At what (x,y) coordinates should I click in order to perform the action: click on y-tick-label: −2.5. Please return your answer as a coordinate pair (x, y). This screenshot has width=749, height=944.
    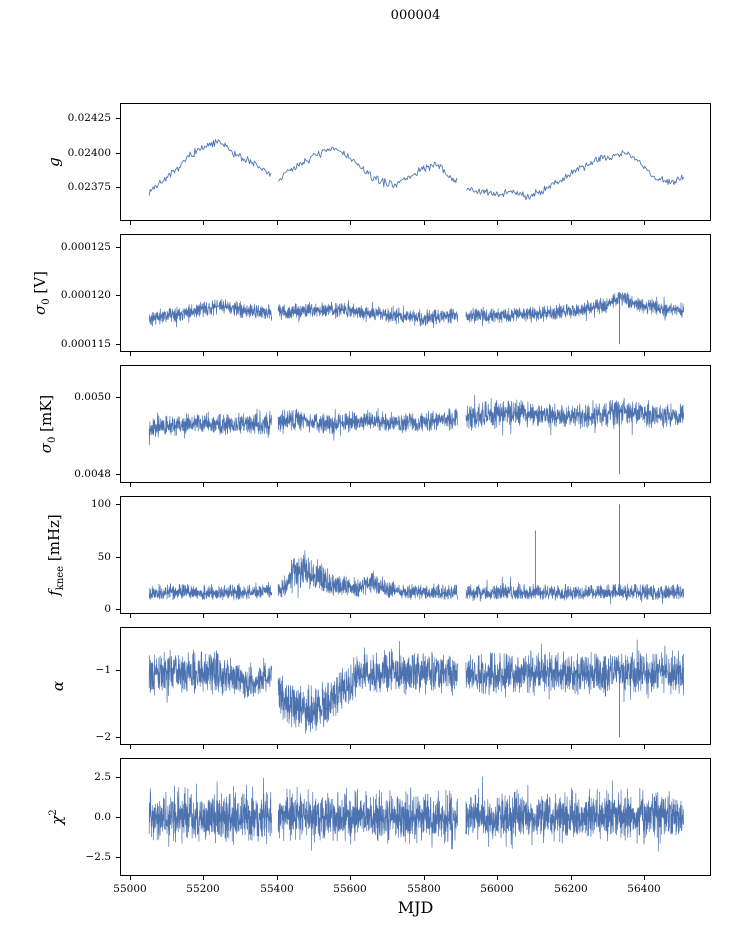
    Looking at the image, I should click on (98, 857).